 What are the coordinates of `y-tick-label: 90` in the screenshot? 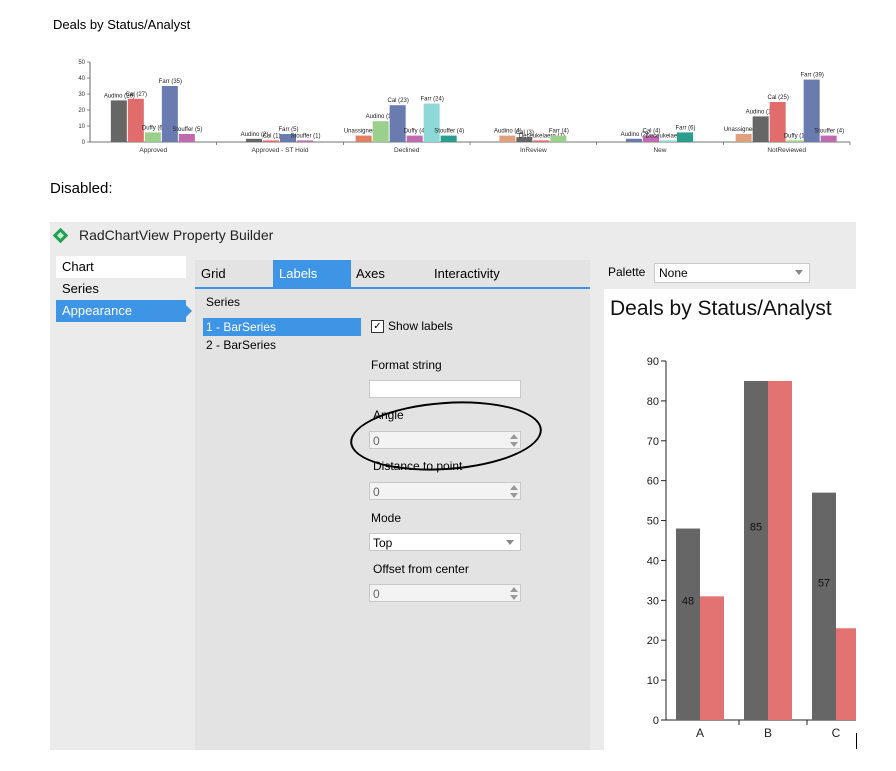 It's located at (653, 362).